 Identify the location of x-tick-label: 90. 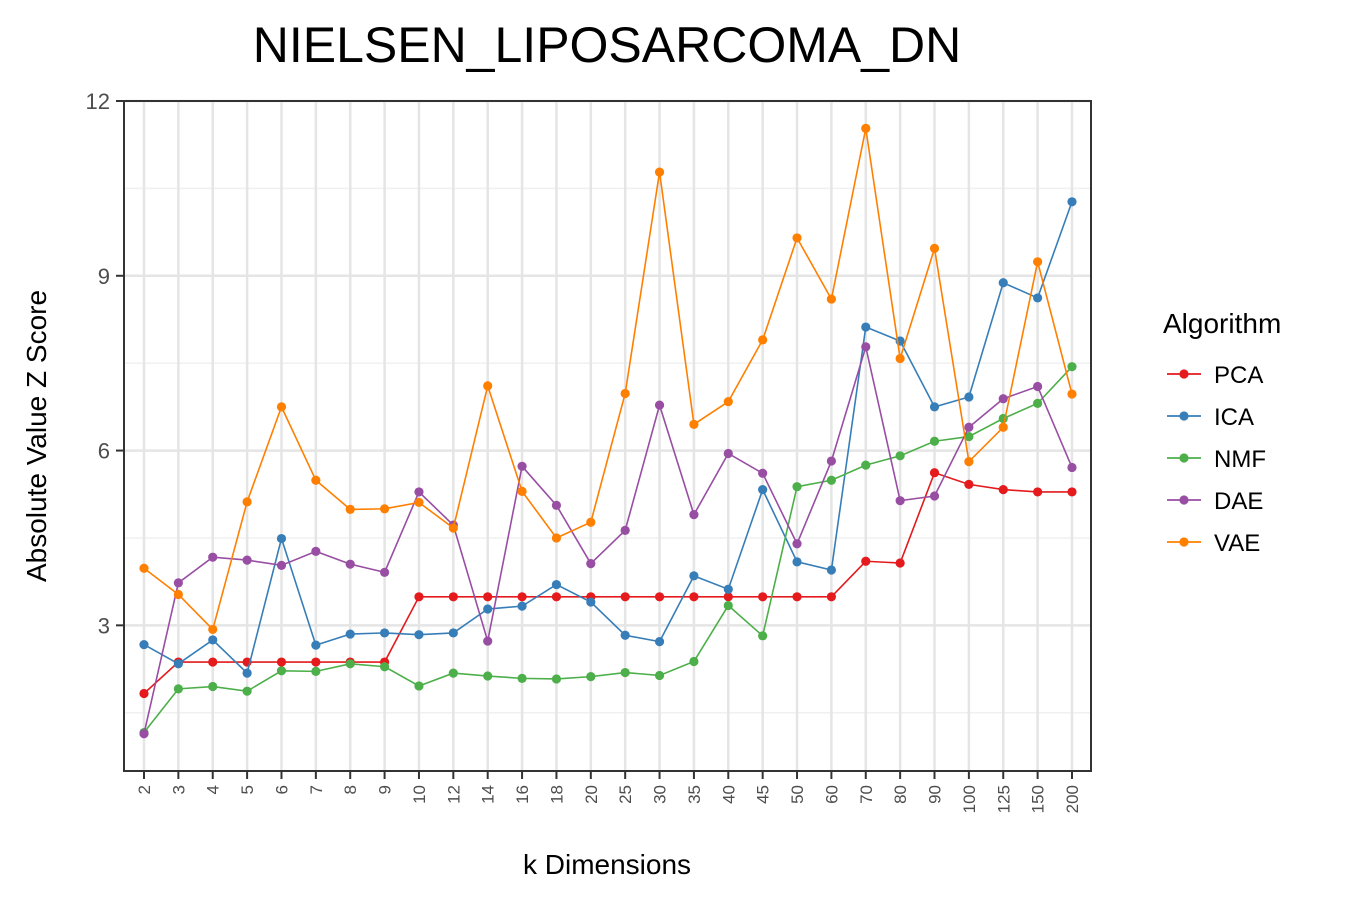
(935, 794).